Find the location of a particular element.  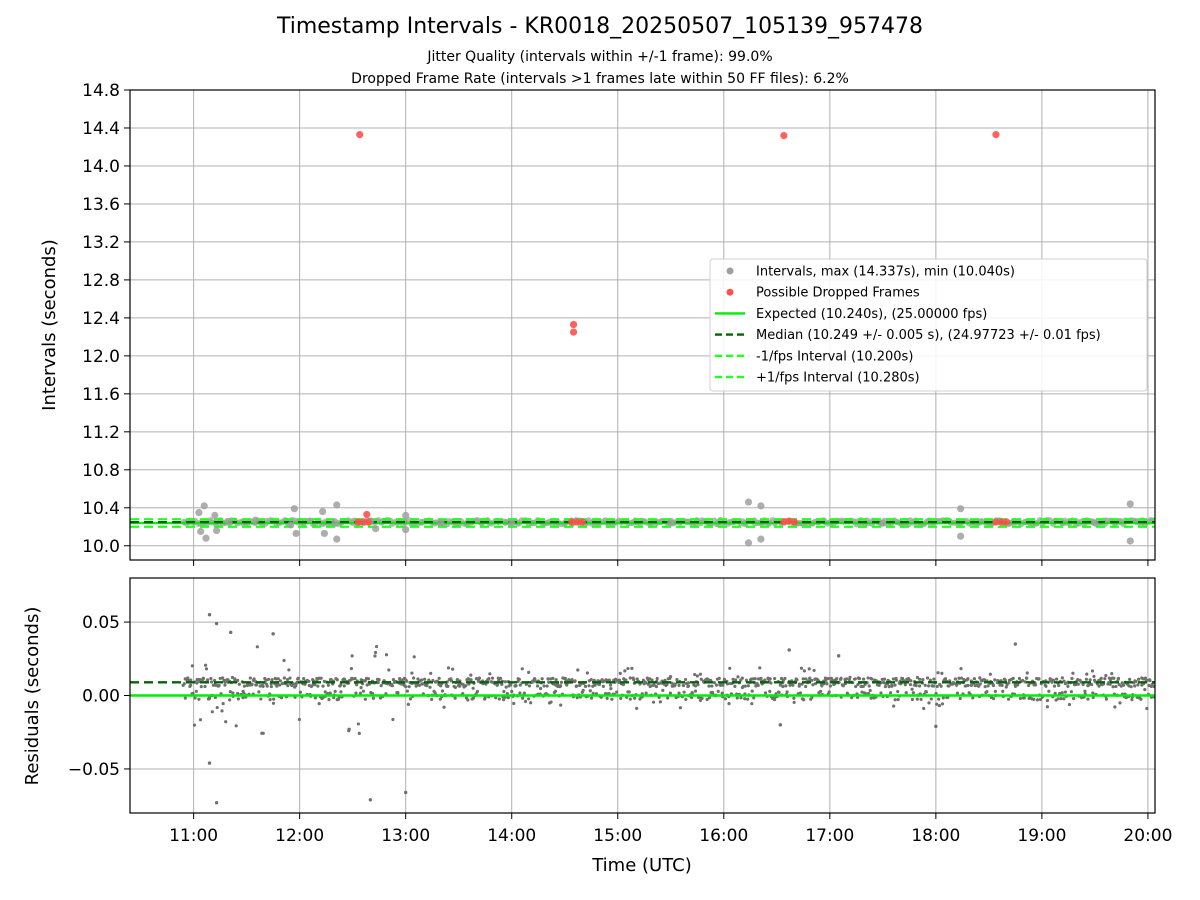

legend-box is located at coordinates (928, 325).